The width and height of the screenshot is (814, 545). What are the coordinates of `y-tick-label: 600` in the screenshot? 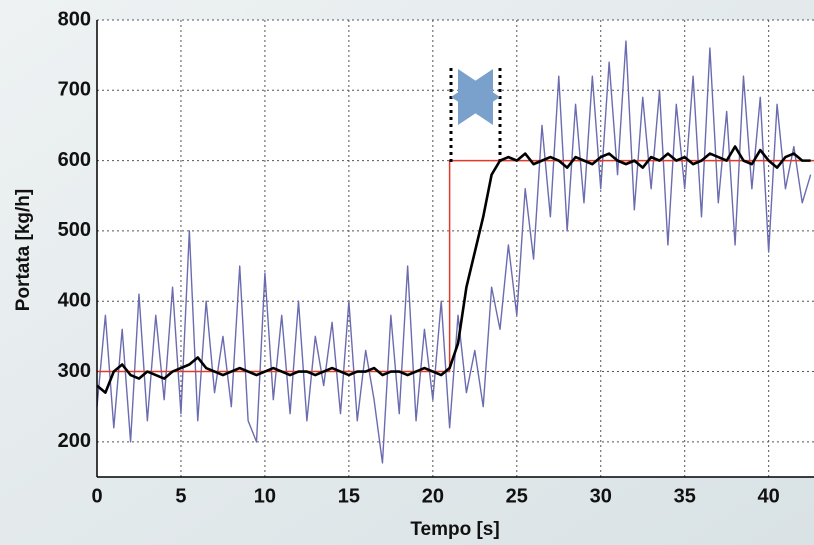 It's located at (74, 160).